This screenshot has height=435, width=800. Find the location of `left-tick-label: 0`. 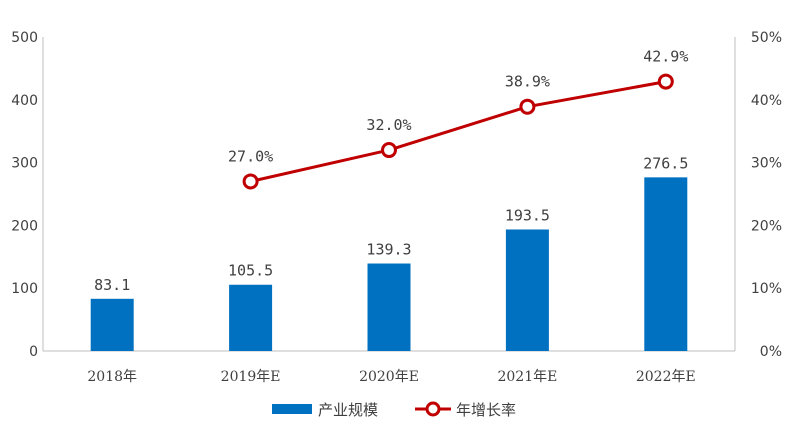

left-tick-label: 0 is located at coordinates (33, 352).